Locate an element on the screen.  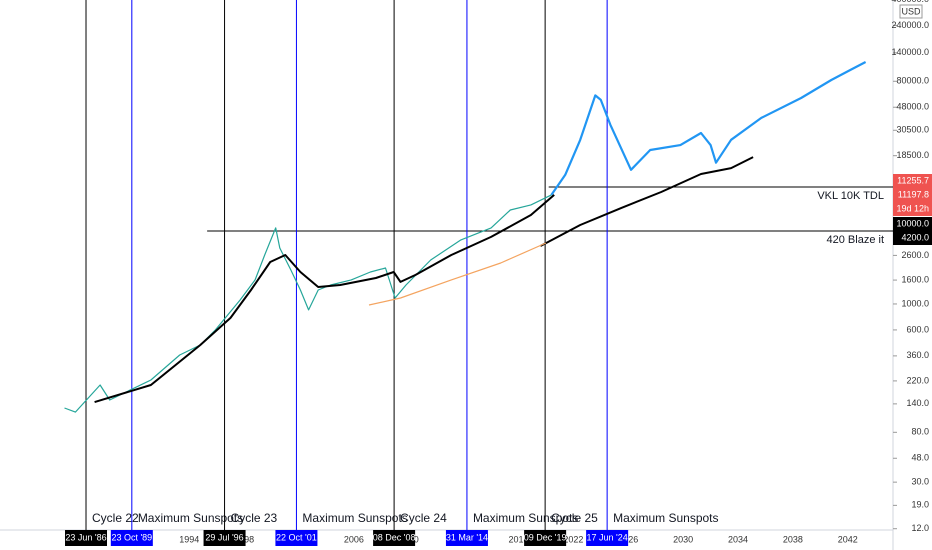
event-text: Cycle 23 is located at coordinates (254, 518).